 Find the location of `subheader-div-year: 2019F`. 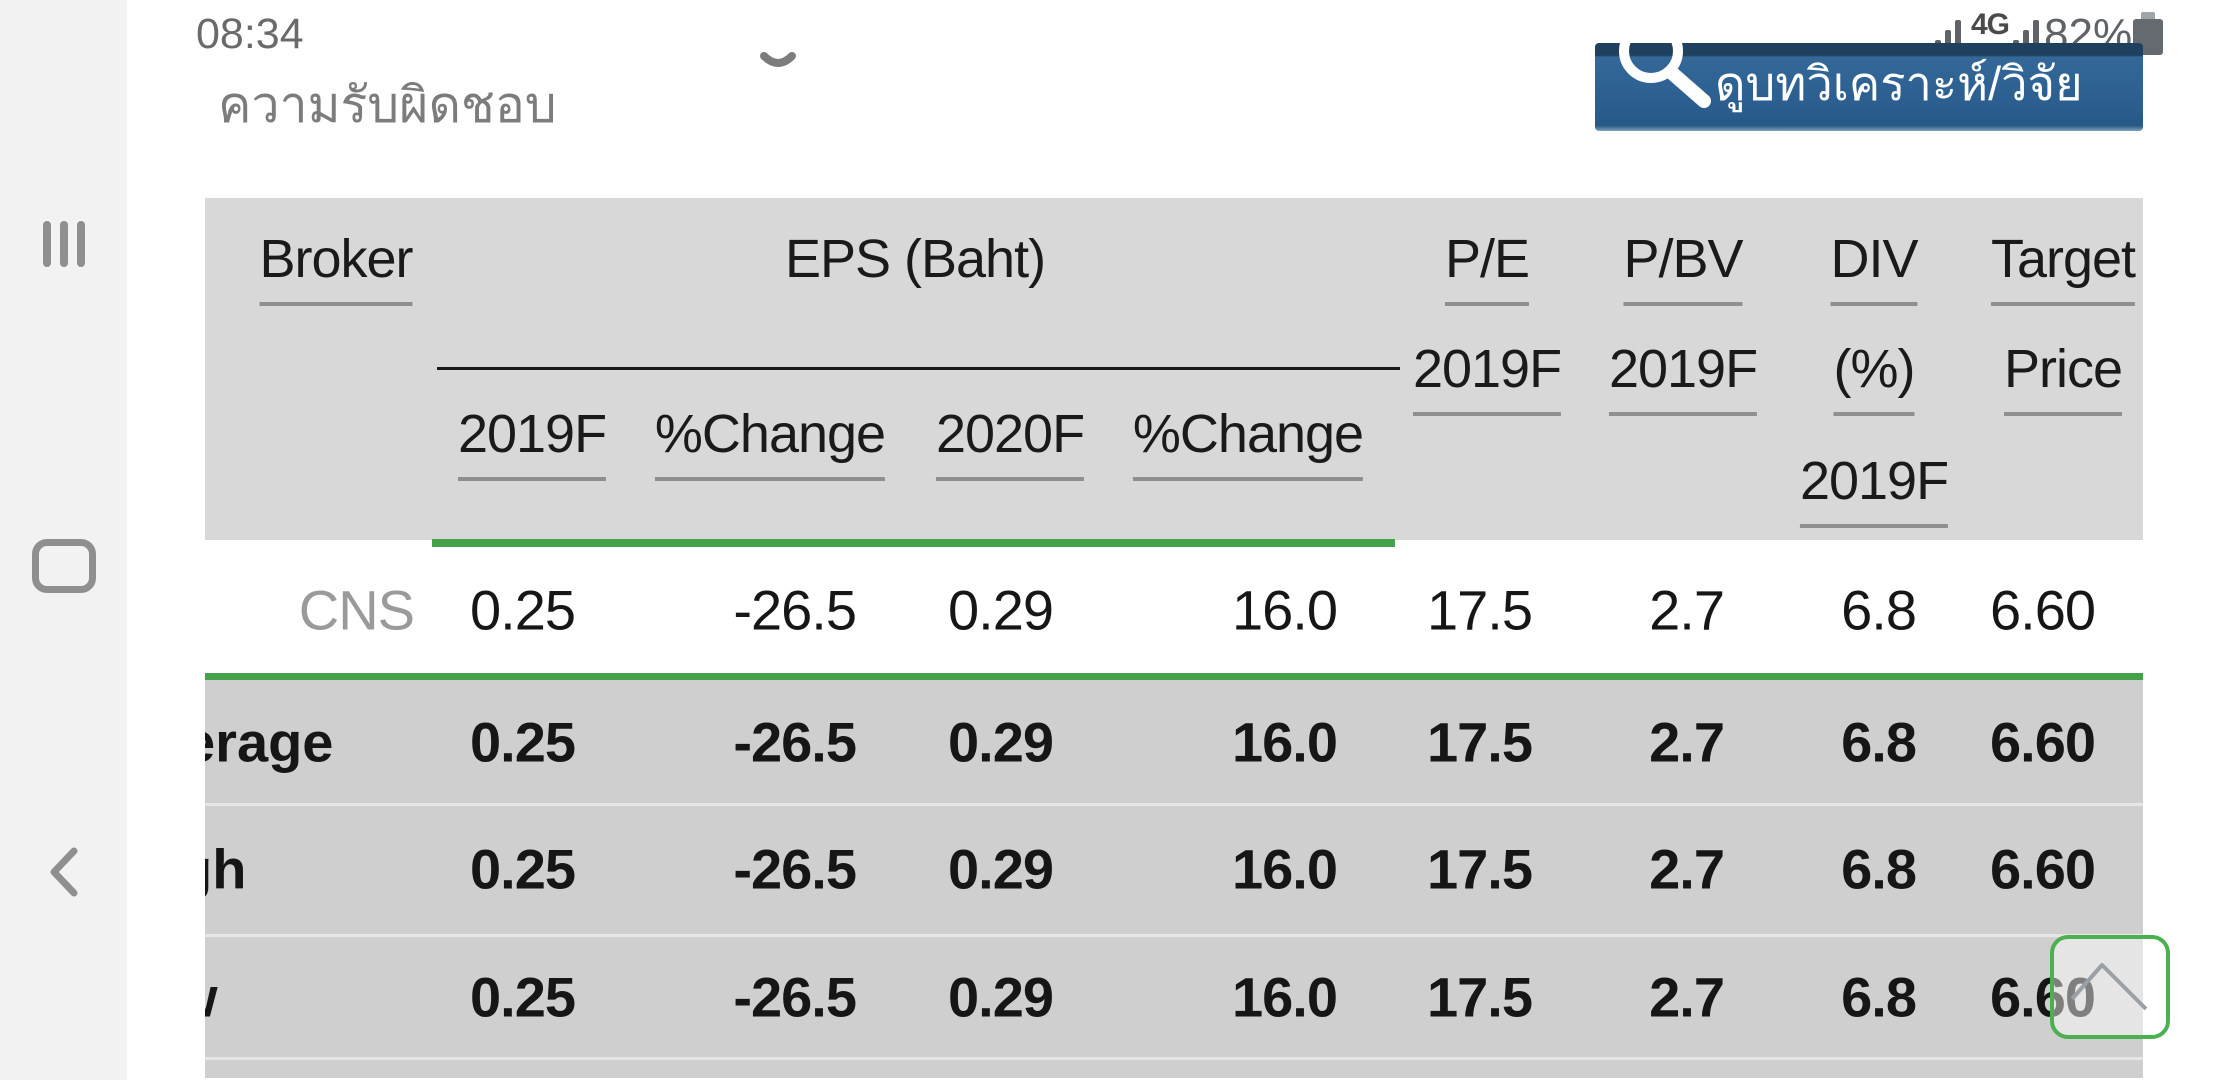

subheader-div-year: 2019F is located at coordinates (1874, 489).